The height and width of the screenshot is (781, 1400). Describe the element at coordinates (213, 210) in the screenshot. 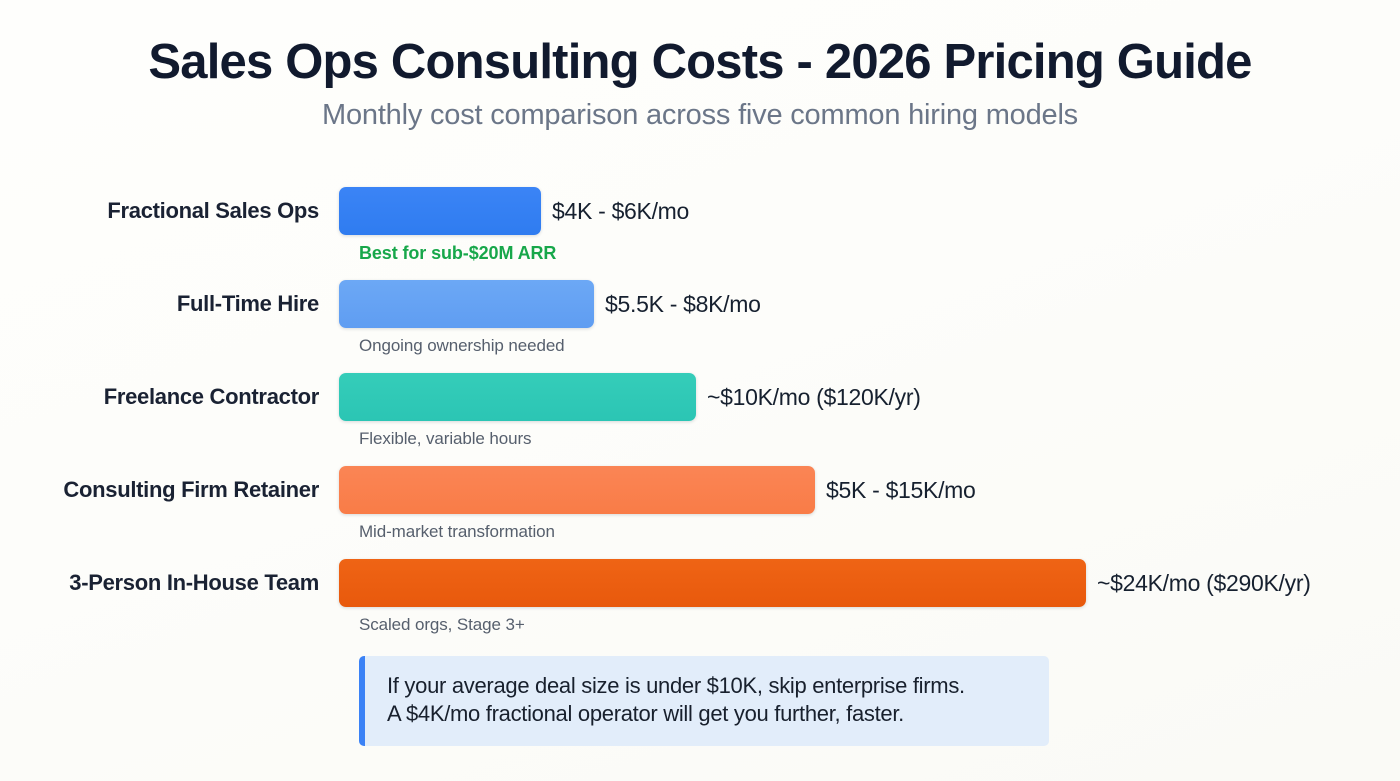

I see `category-label: Fractional Sales Ops` at that location.